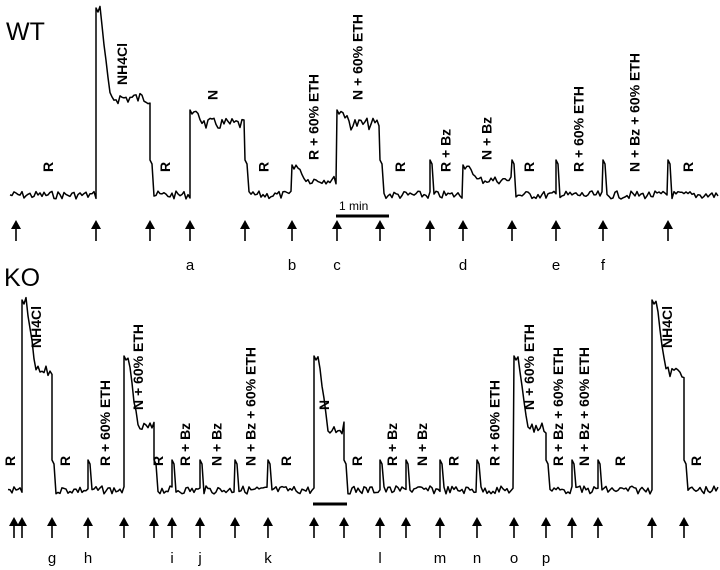 Image resolution: width=720 pixels, height=570 pixels. Describe the element at coordinates (558, 406) in the screenshot. I see `segment-label: R + Bz + 60% ETH` at that location.